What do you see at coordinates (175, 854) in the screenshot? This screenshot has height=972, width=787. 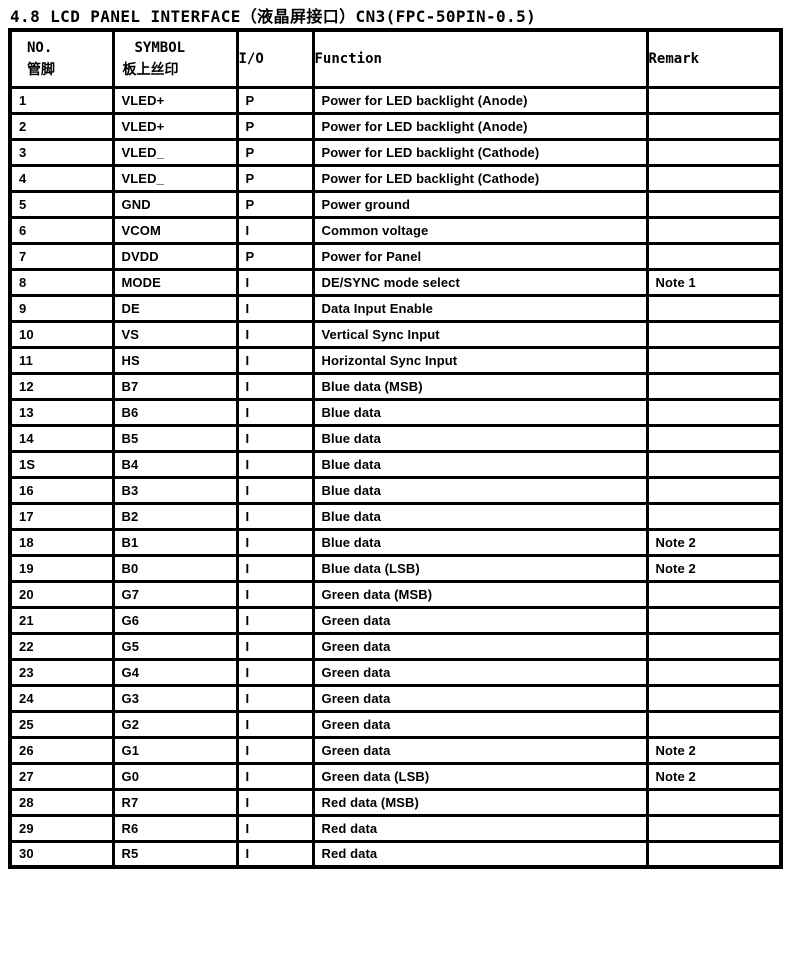 I see `cell-symbol: R5` at bounding box center [175, 854].